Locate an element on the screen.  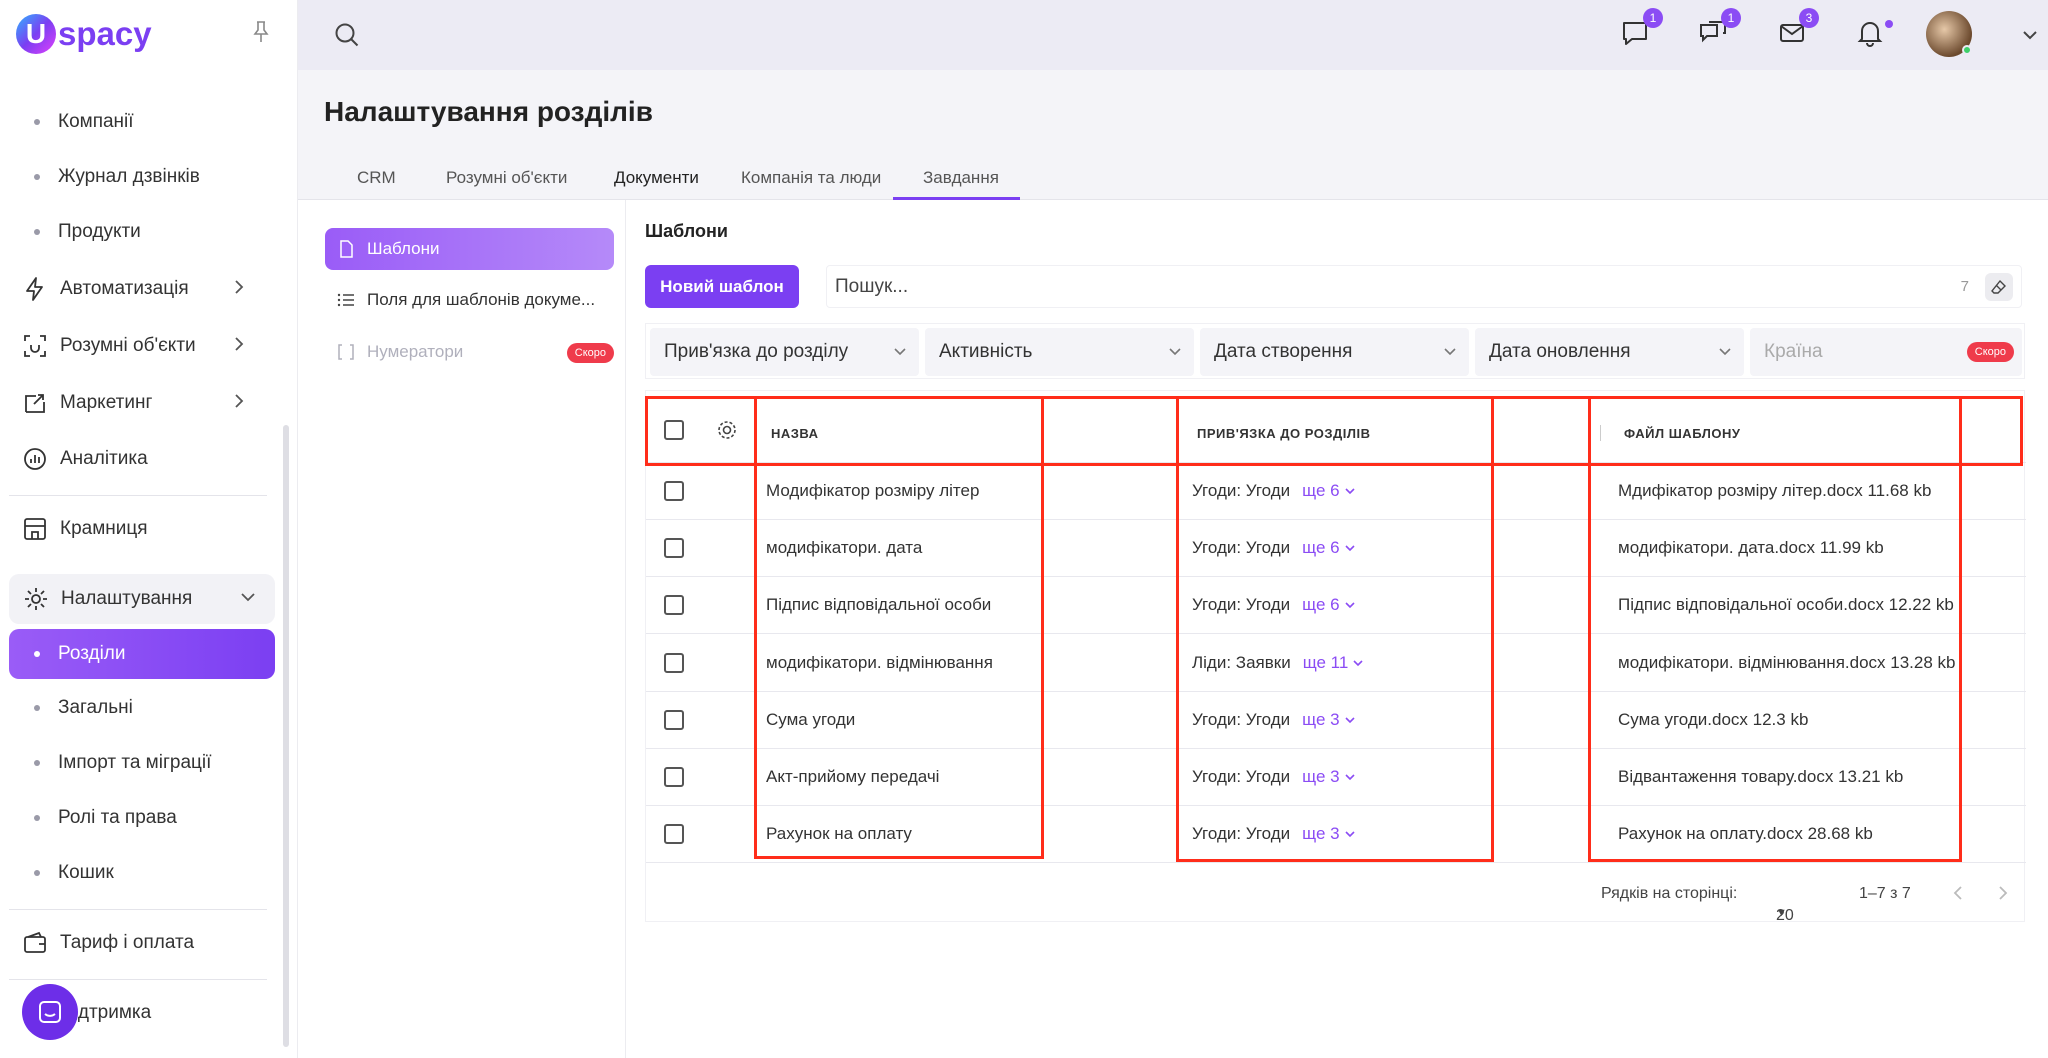
cell-name: Модифікатор розміру літер is located at coordinates (873, 490).